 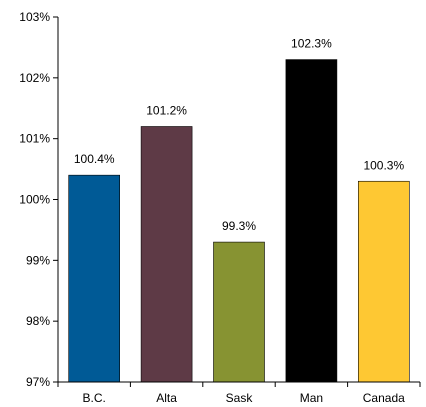 I want to click on y-tick-label: 99%, so click(x=38, y=260).